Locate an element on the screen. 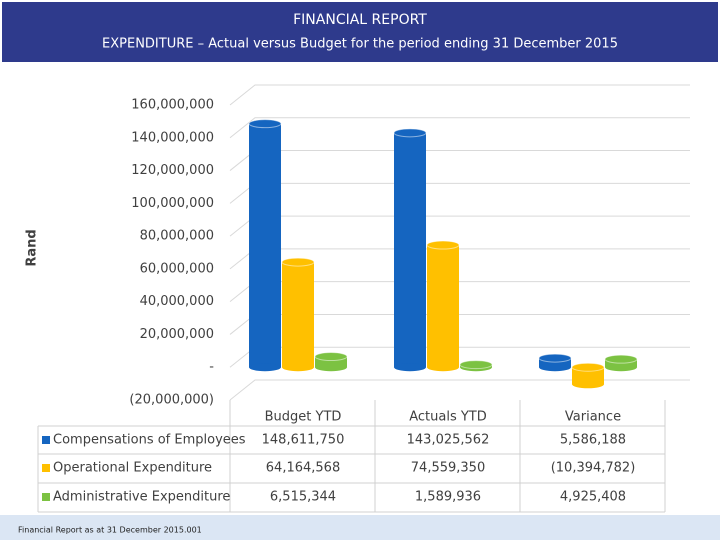  y-tick-label: 80,000,000 is located at coordinates (177, 236).